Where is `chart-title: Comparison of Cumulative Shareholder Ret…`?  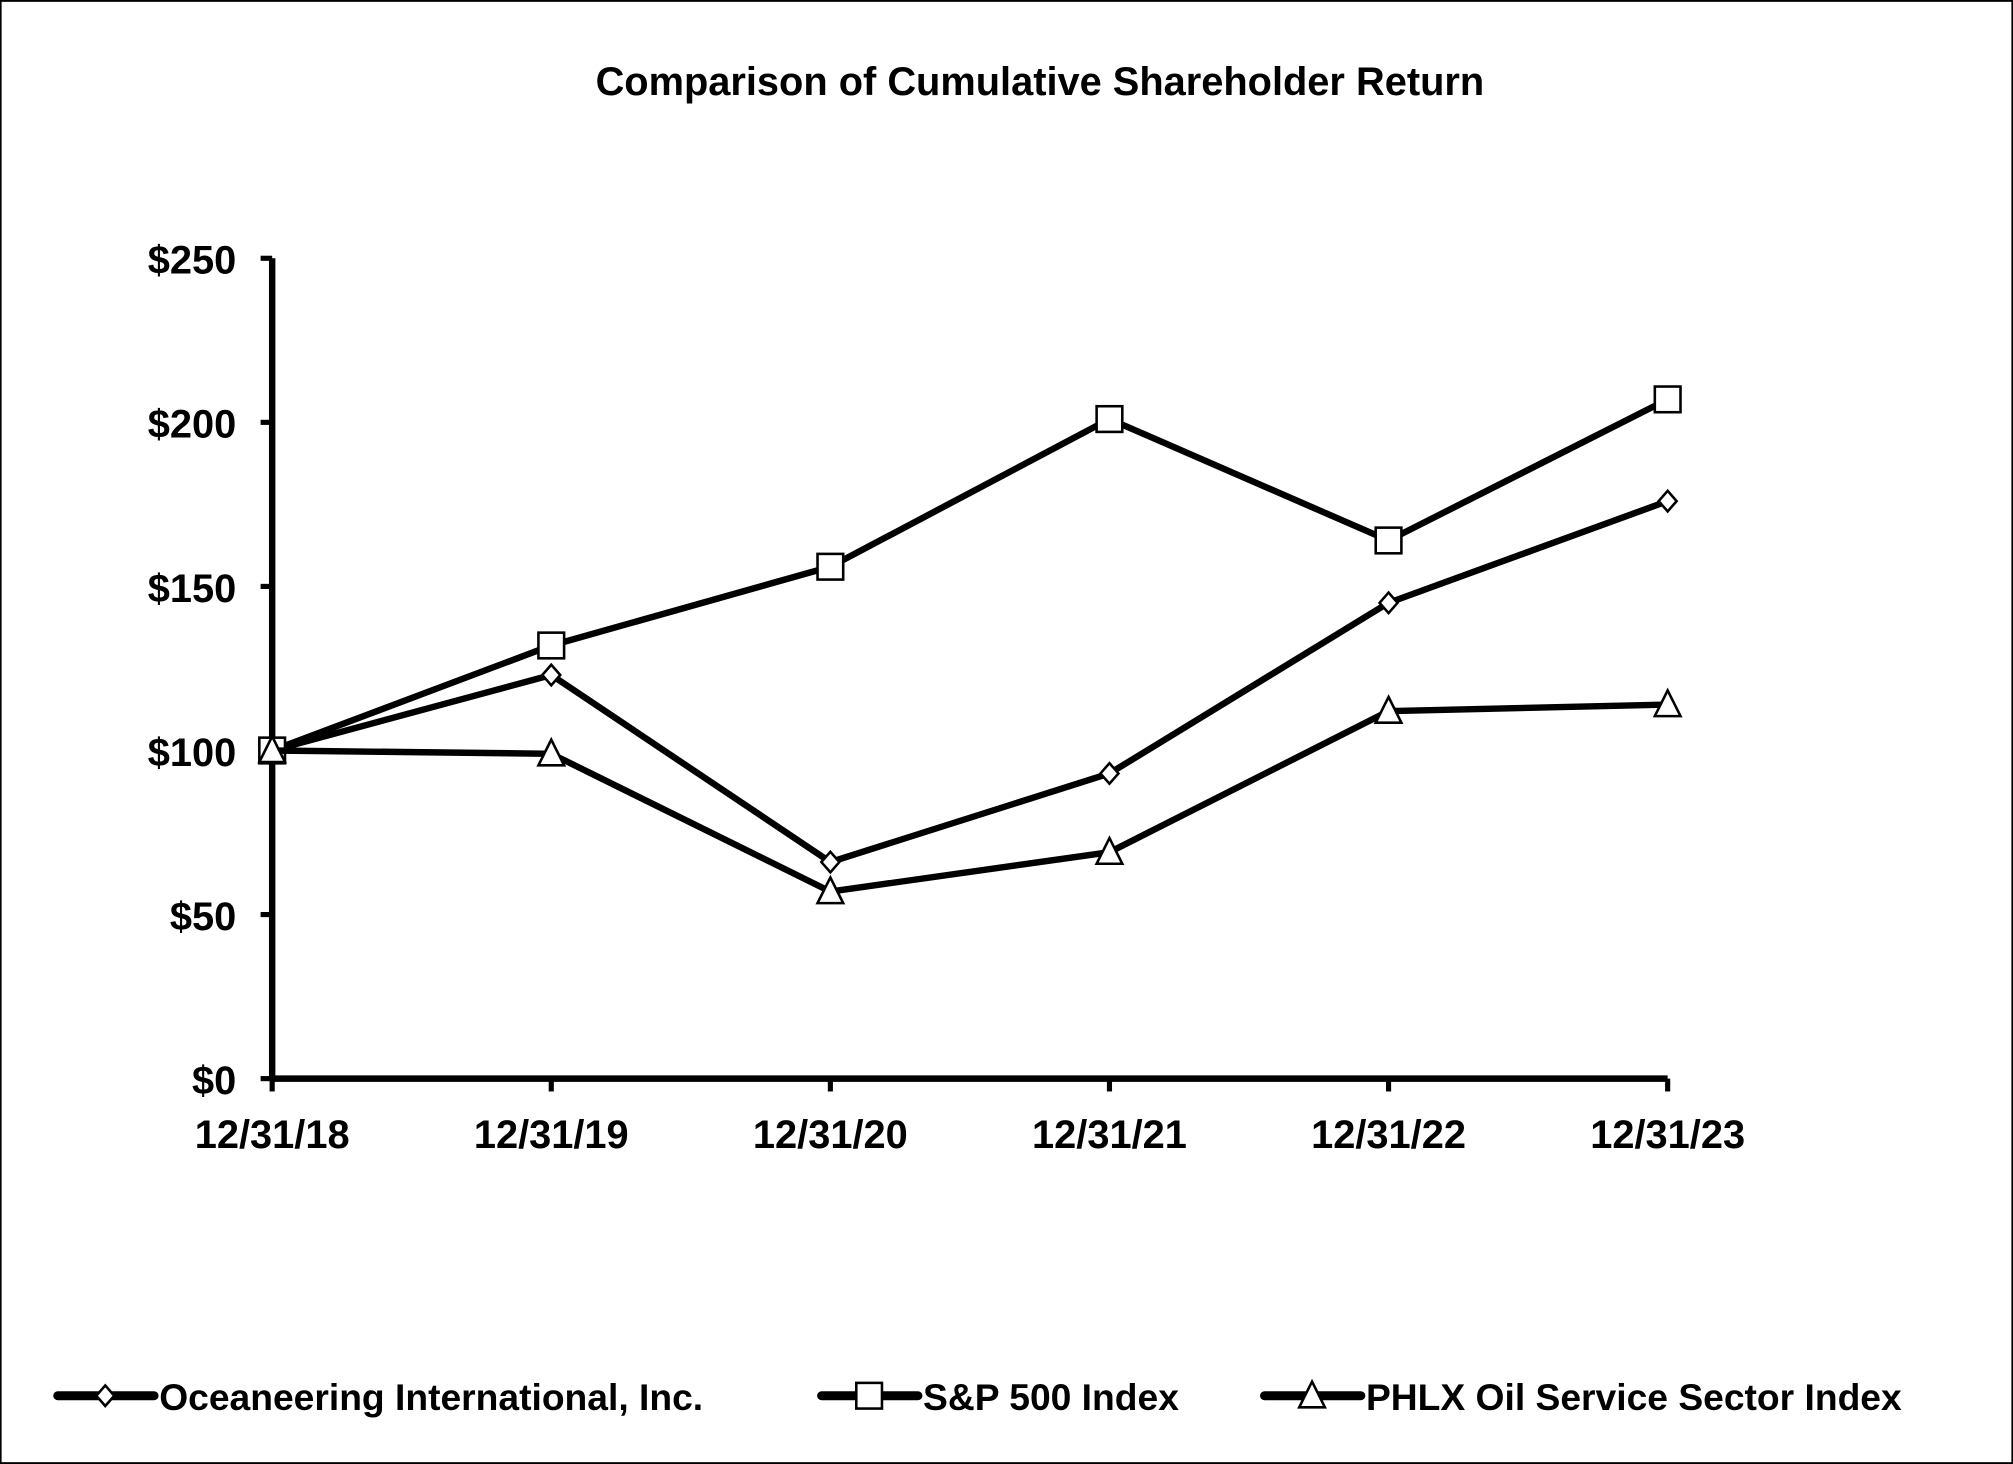 chart-title: Comparison of Cumulative Shareholder Ret… is located at coordinates (1040, 82).